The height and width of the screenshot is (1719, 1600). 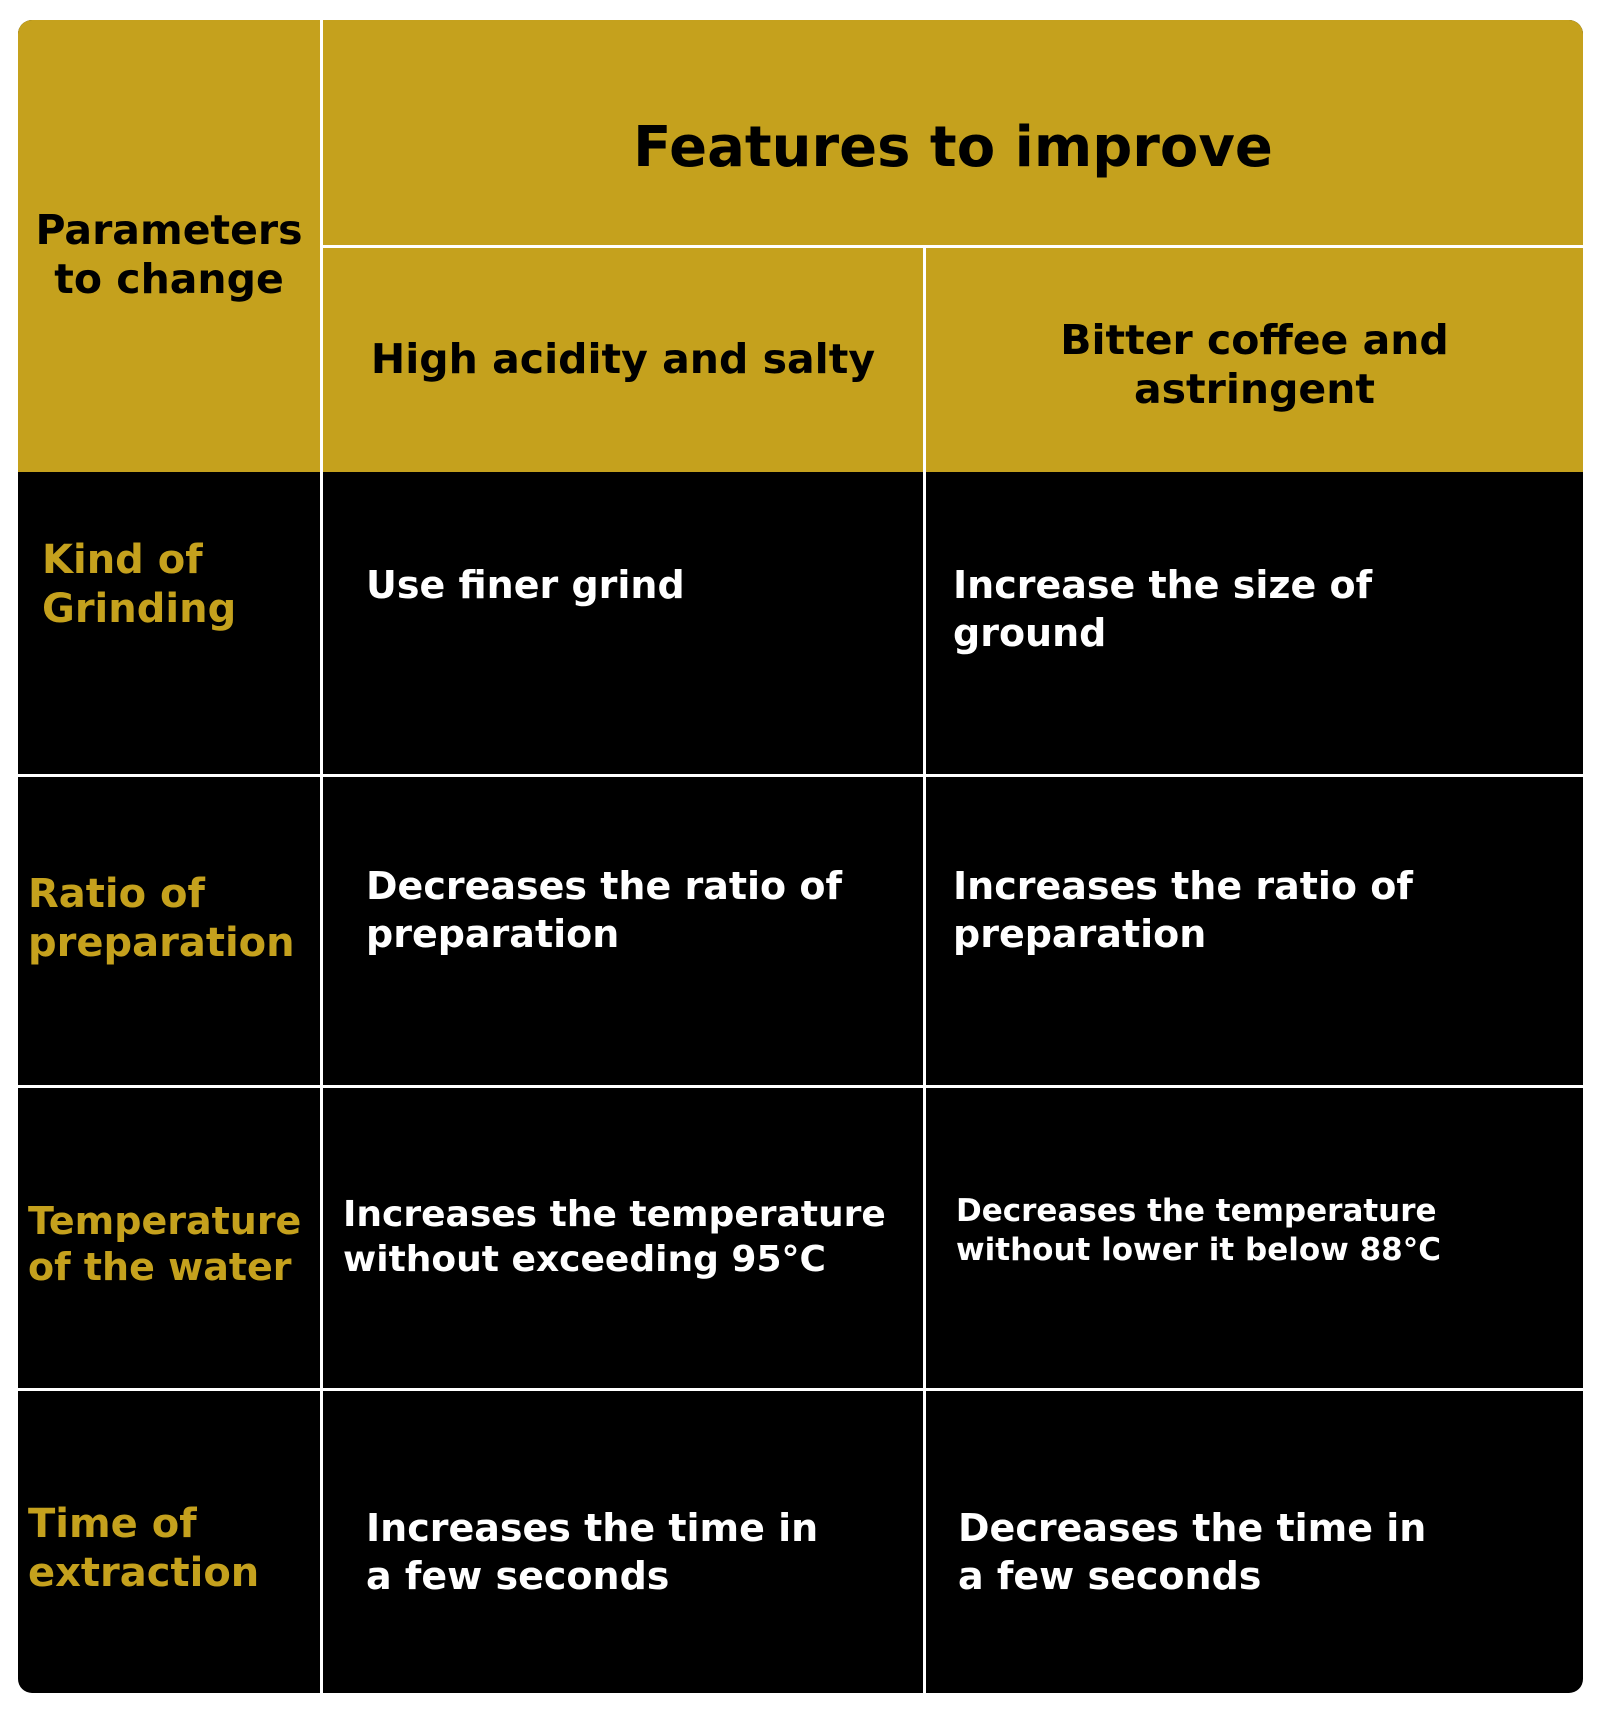 What do you see at coordinates (1254, 389) in the screenshot?
I see `col2-title-line2: astringent` at bounding box center [1254, 389].